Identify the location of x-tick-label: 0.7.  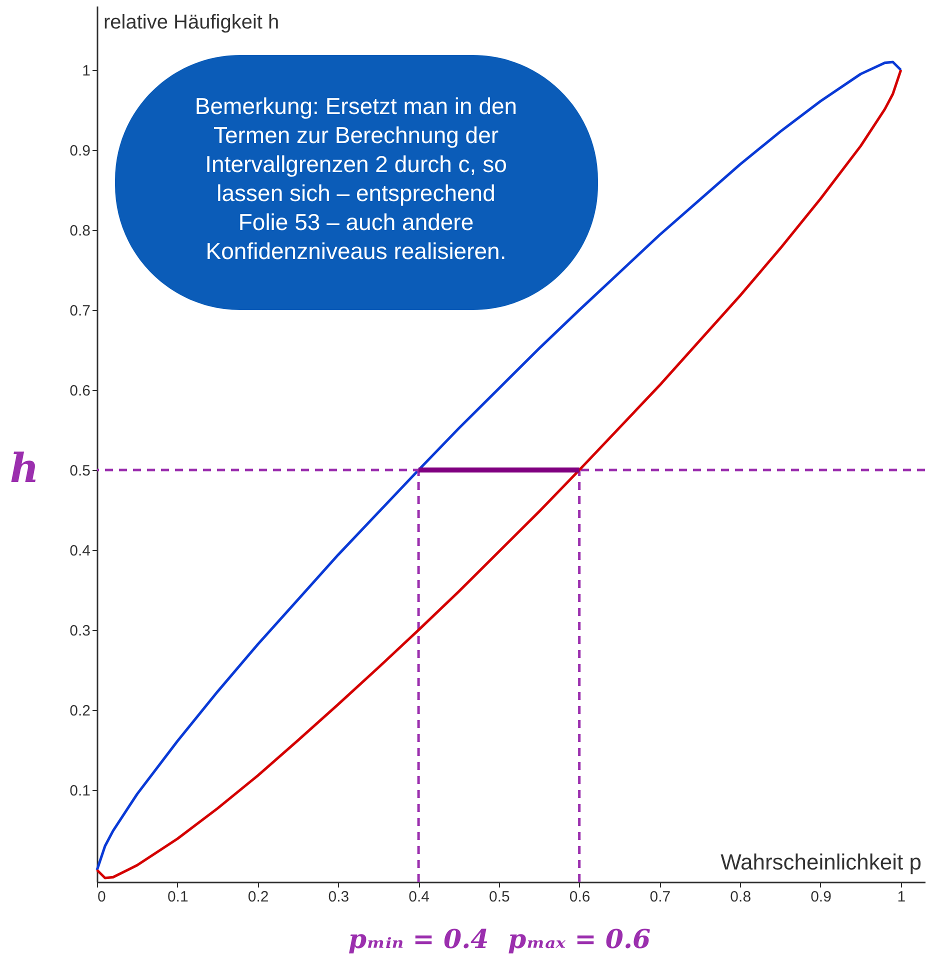
(660, 897).